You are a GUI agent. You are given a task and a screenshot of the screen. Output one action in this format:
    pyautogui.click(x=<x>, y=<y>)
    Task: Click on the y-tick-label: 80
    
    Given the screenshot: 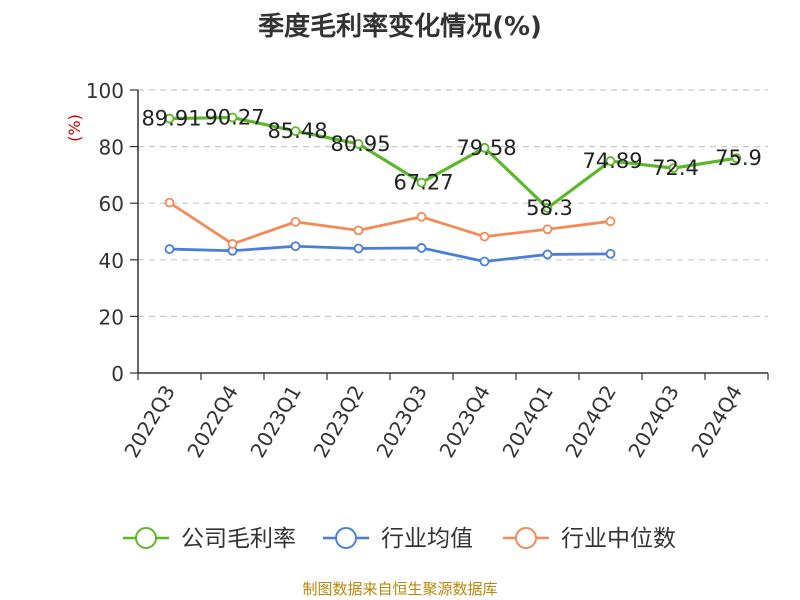 What is the action you would take?
    pyautogui.click(x=111, y=148)
    